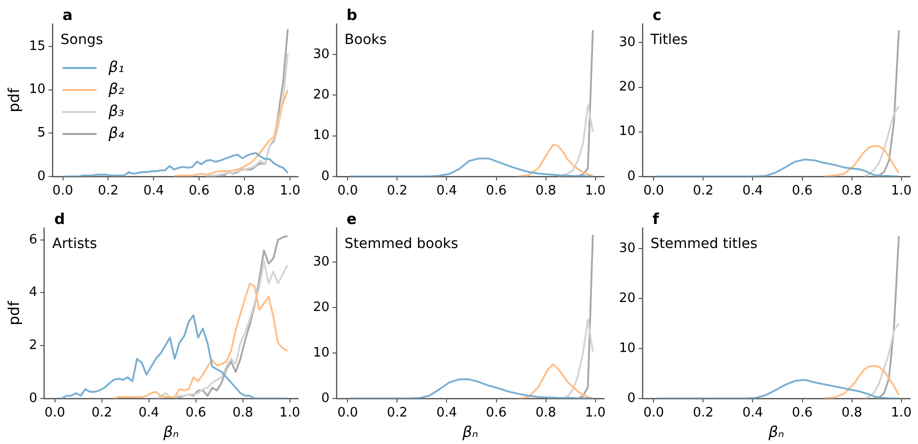 This screenshot has height=444, width=918. I want to click on annotation: Titles, so click(669, 40).